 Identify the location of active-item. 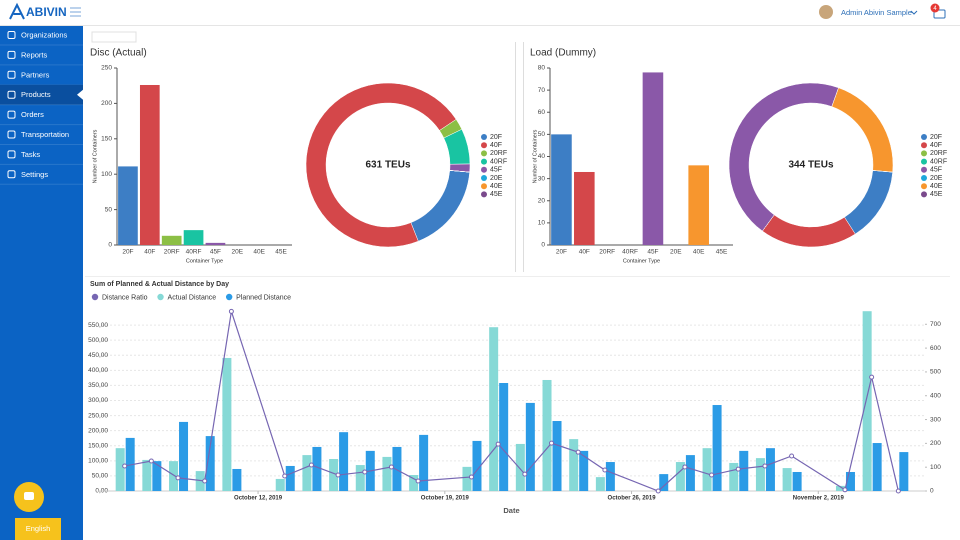
(41, 94).